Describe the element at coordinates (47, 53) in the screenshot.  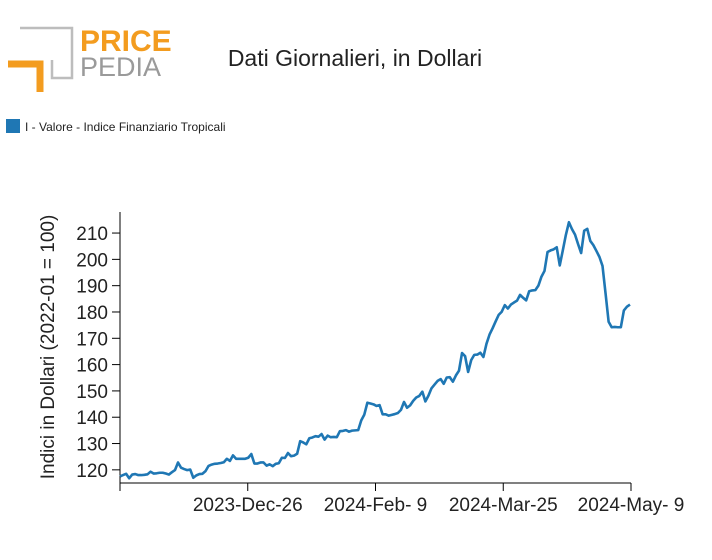
I see `logo-gray-bracket` at that location.